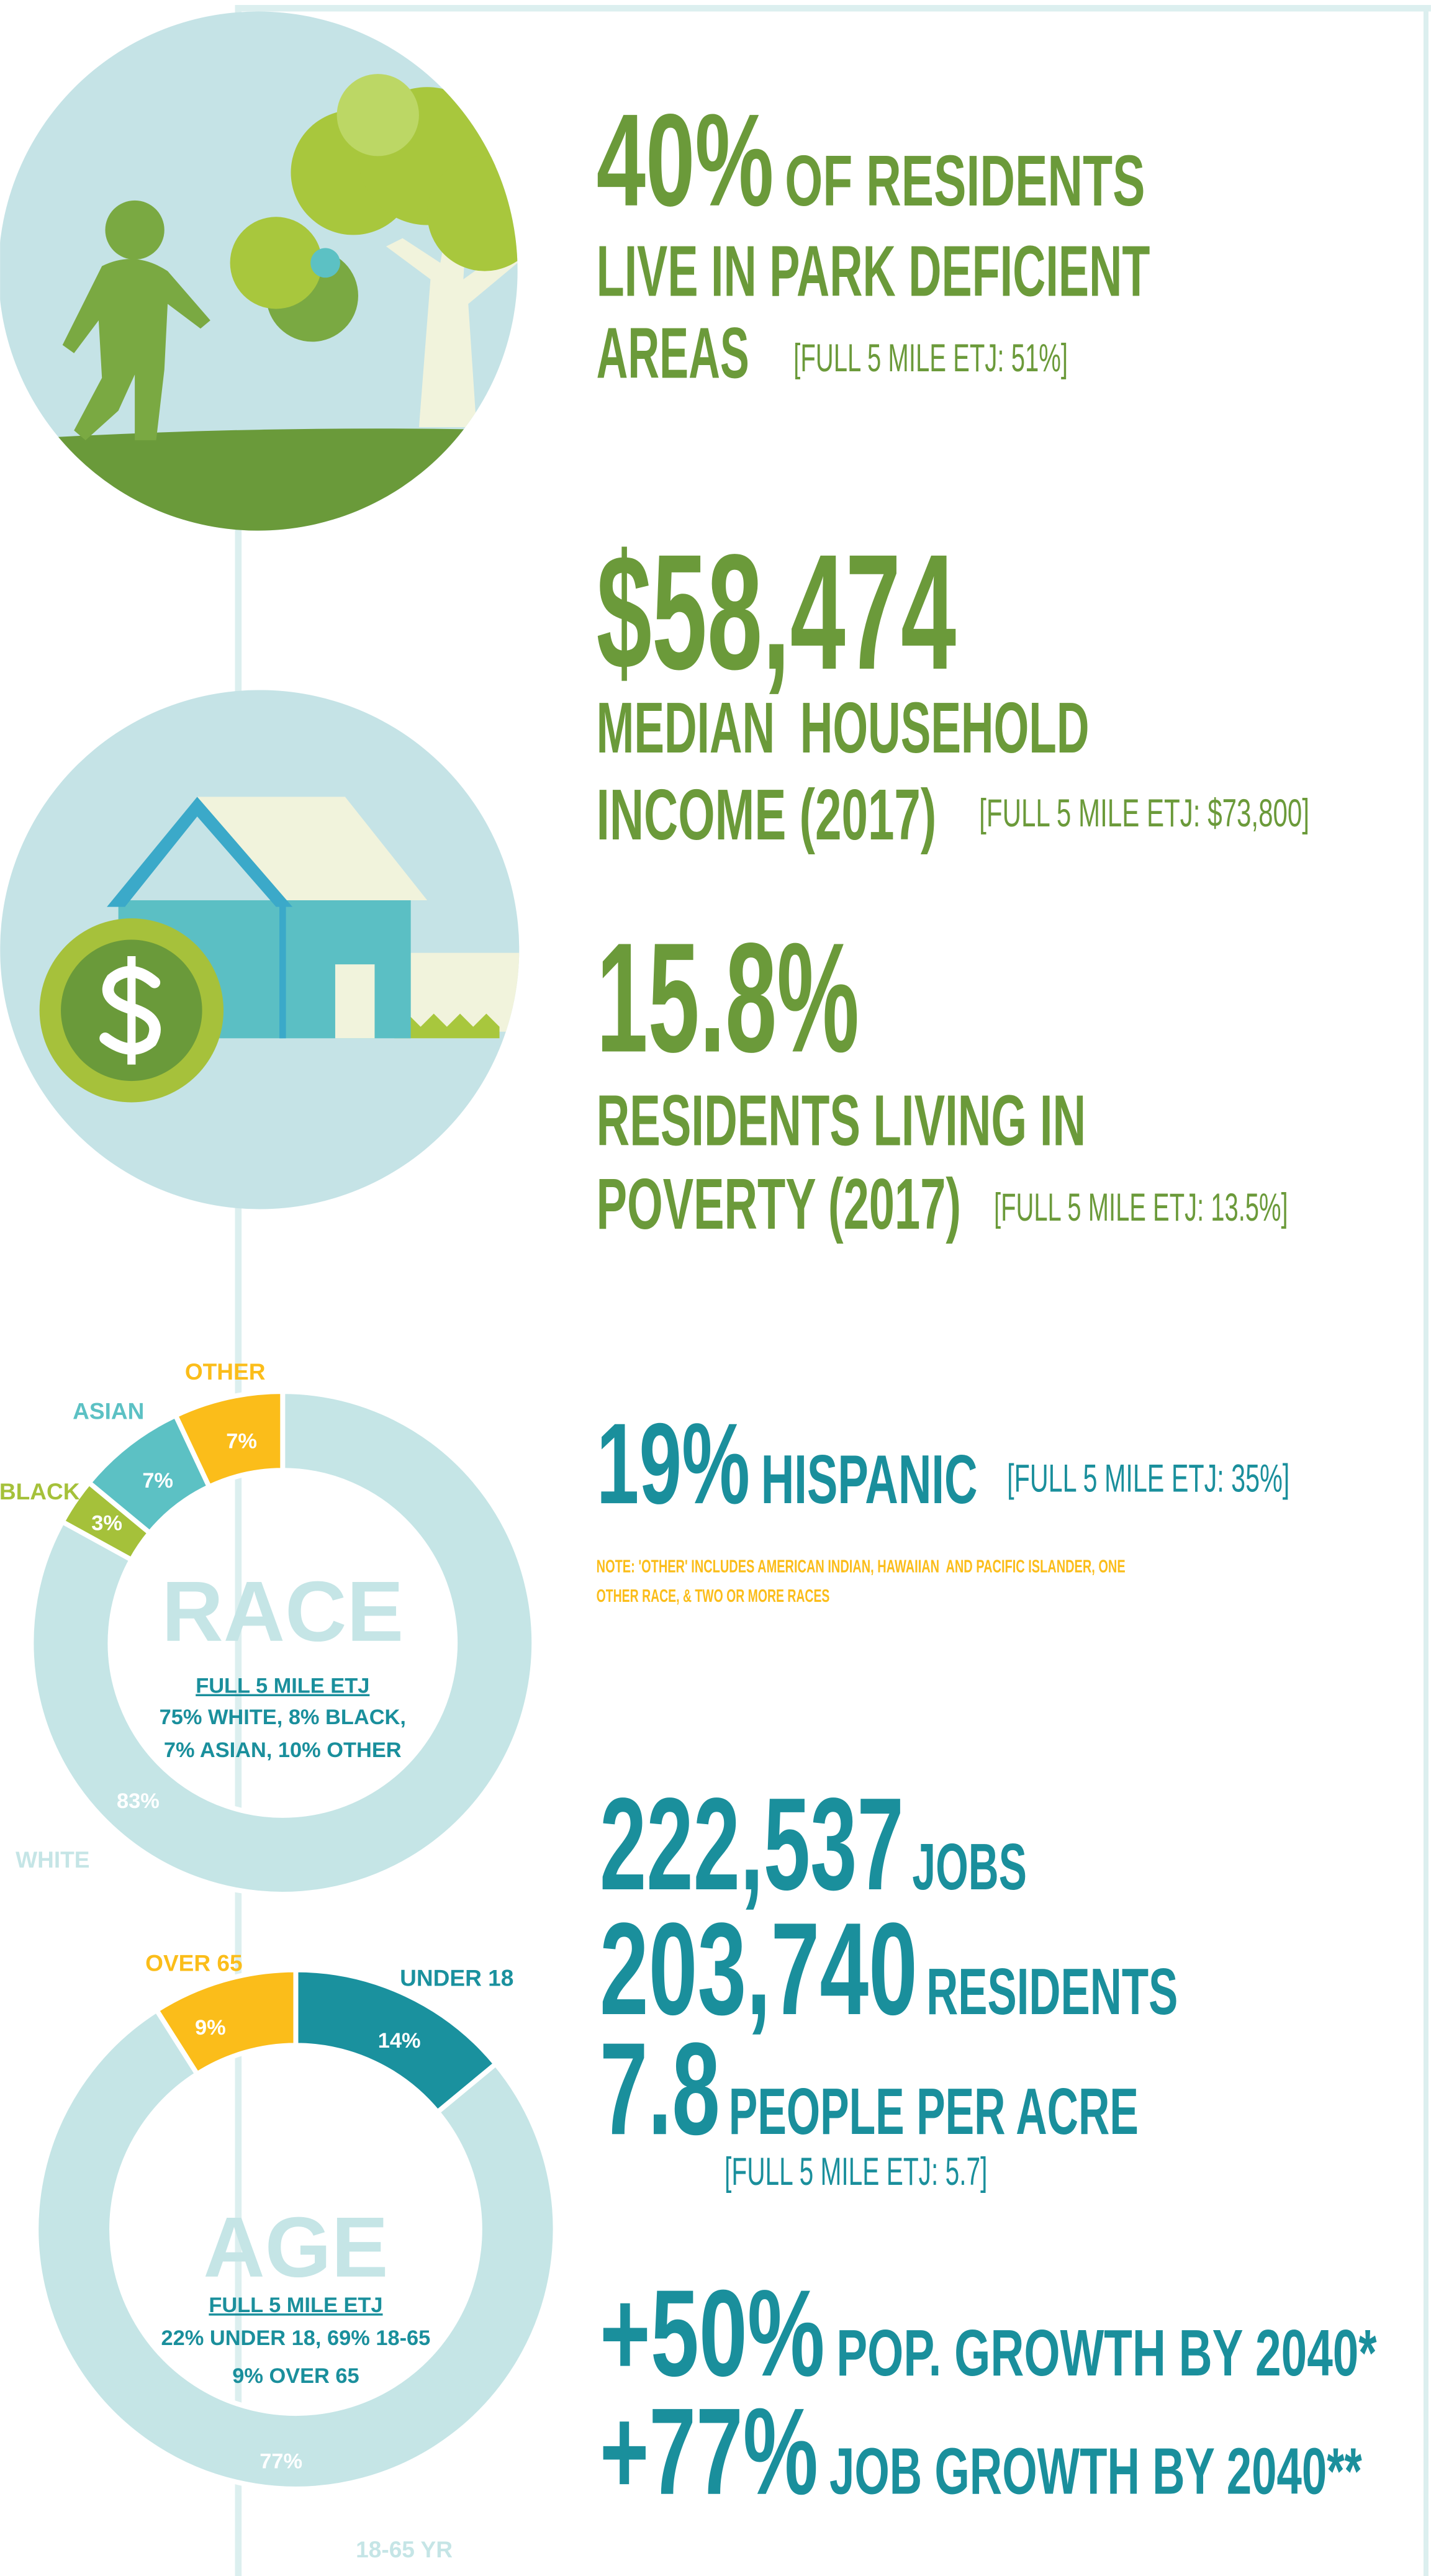 The height and width of the screenshot is (2576, 1431). What do you see at coordinates (930, 358) in the screenshot?
I see `etj-note: [FULL 5 MILE ETJ: 51%]` at bounding box center [930, 358].